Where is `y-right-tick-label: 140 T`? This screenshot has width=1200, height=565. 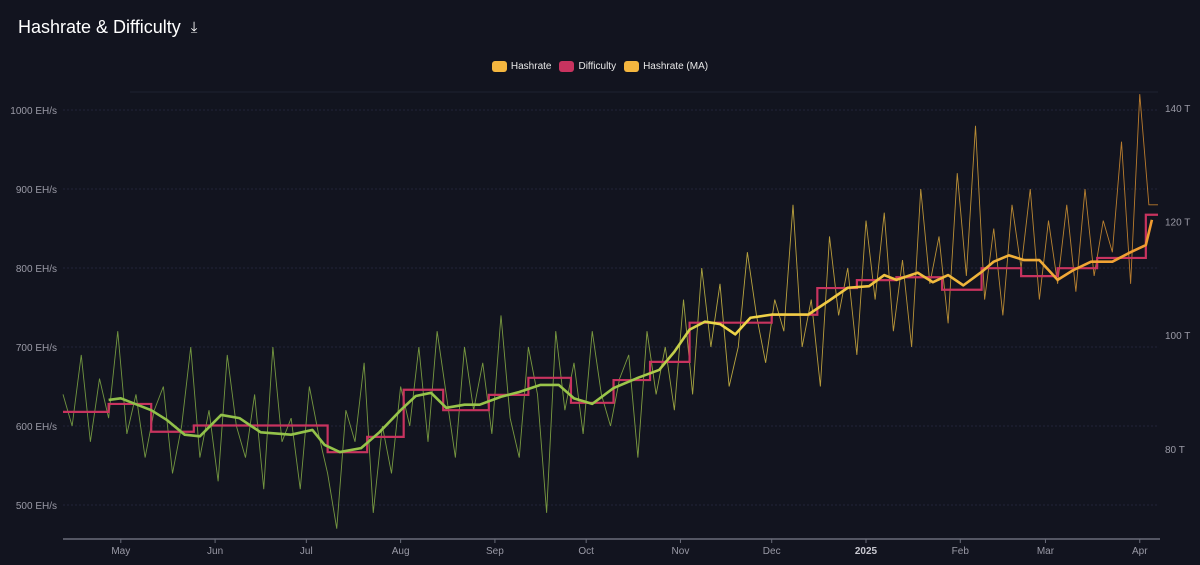
y-right-tick-label: 140 T is located at coordinates (1177, 109).